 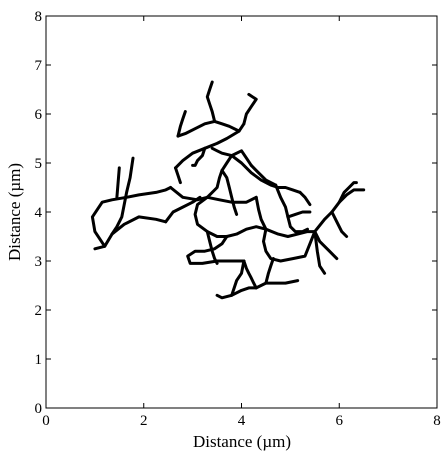 I want to click on y-tick-label: 7, so click(x=39, y=66).